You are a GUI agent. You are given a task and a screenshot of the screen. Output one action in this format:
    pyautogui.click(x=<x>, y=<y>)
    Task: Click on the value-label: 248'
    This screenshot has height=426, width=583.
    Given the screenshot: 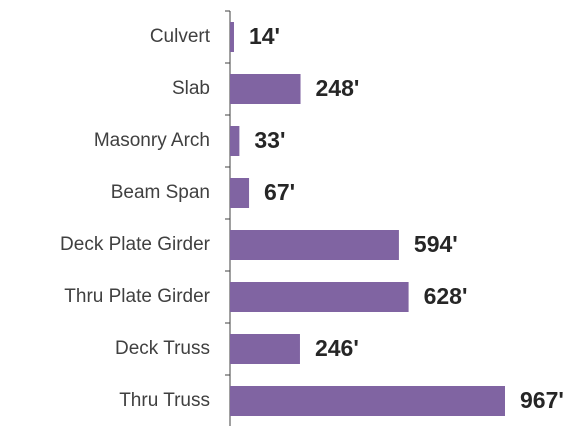 What is the action you would take?
    pyautogui.click(x=338, y=88)
    